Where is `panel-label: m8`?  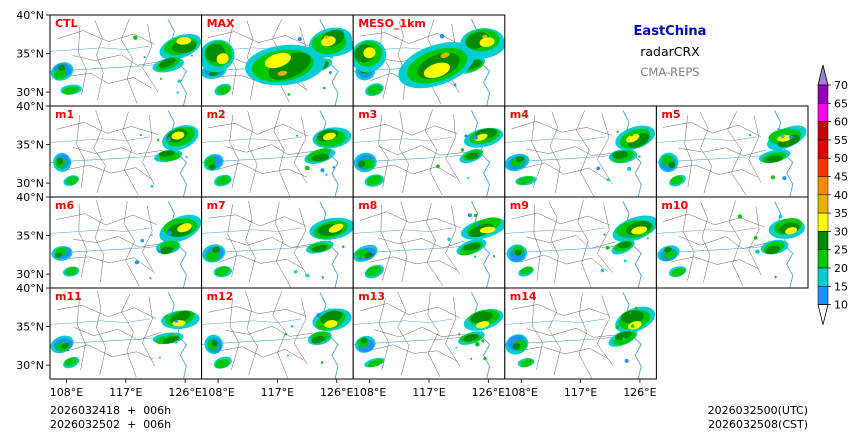 panel-label: m8 is located at coordinates (367, 205).